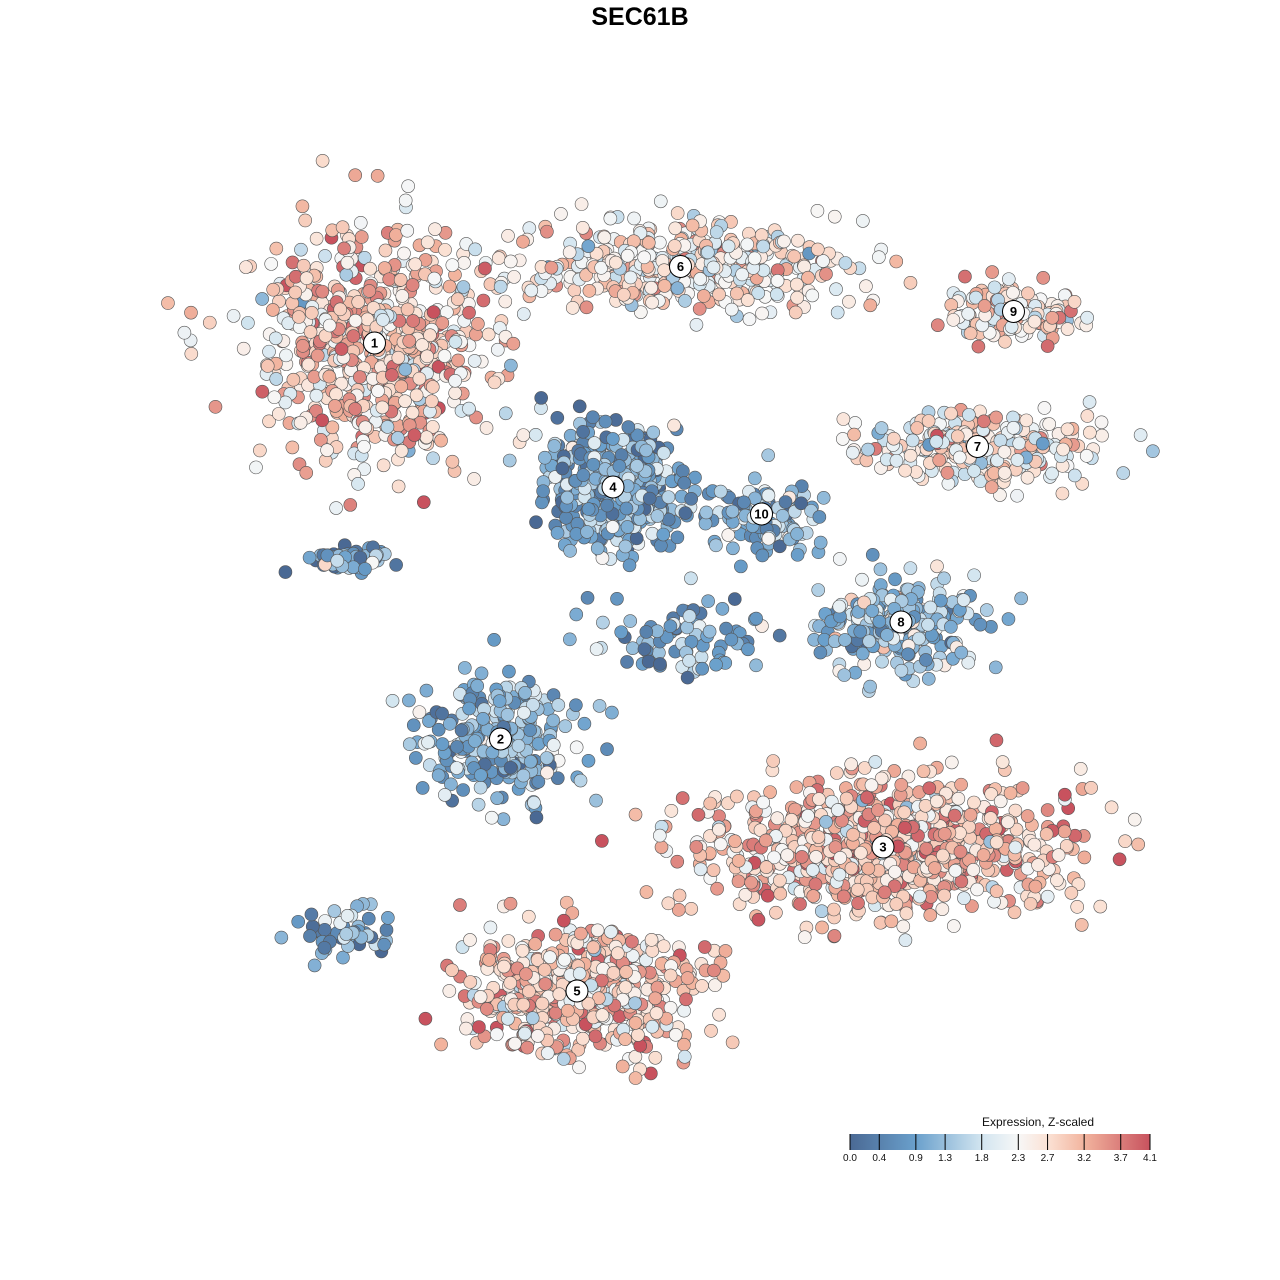  I want to click on cluster-label-3: 3, so click(883, 847).